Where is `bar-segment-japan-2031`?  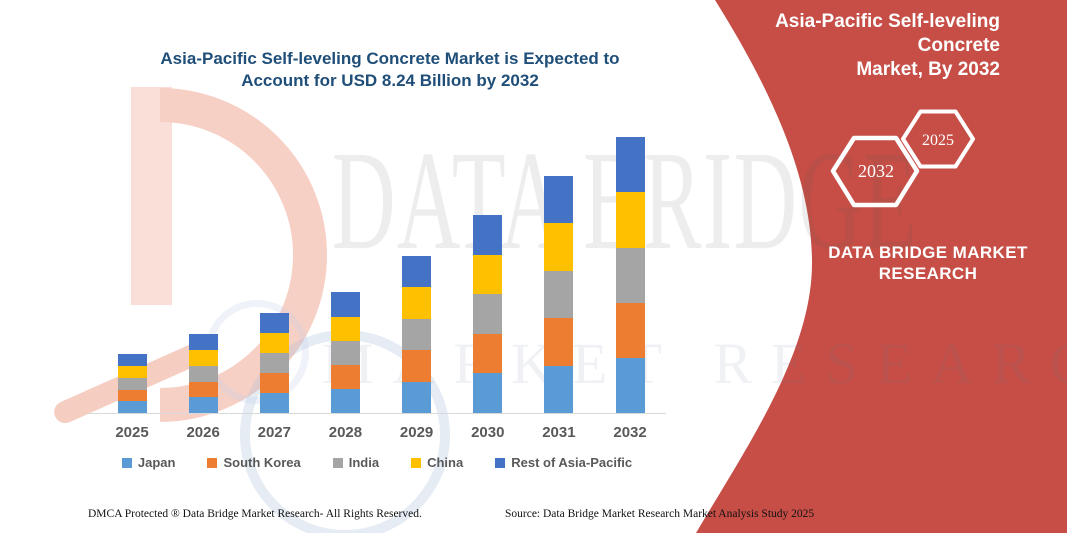 bar-segment-japan-2031 is located at coordinates (559, 389).